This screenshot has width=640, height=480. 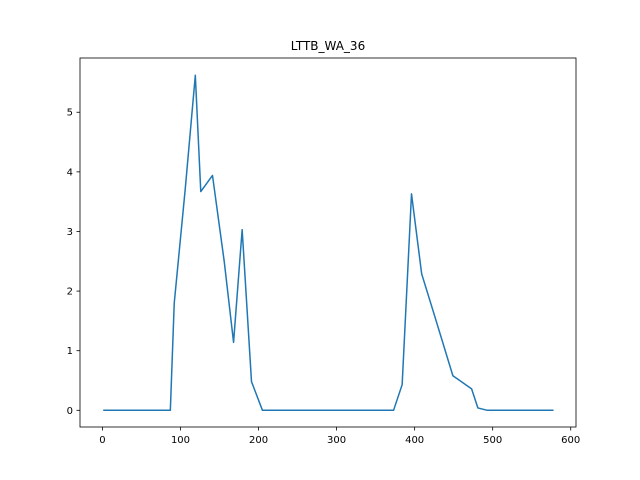 I want to click on x-axis: 0 100 200 300 400 500 600, so click(x=339, y=436).